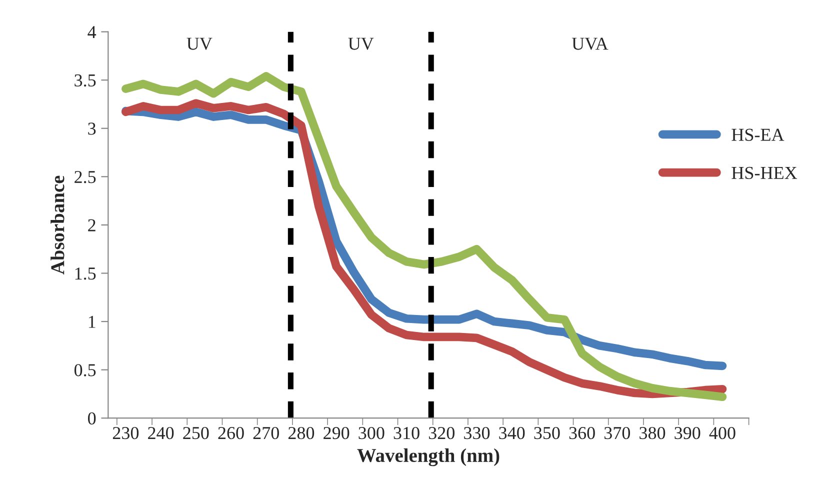 Image resolution: width=832 pixels, height=489 pixels. I want to click on x-tick-label: 390, so click(687, 433).